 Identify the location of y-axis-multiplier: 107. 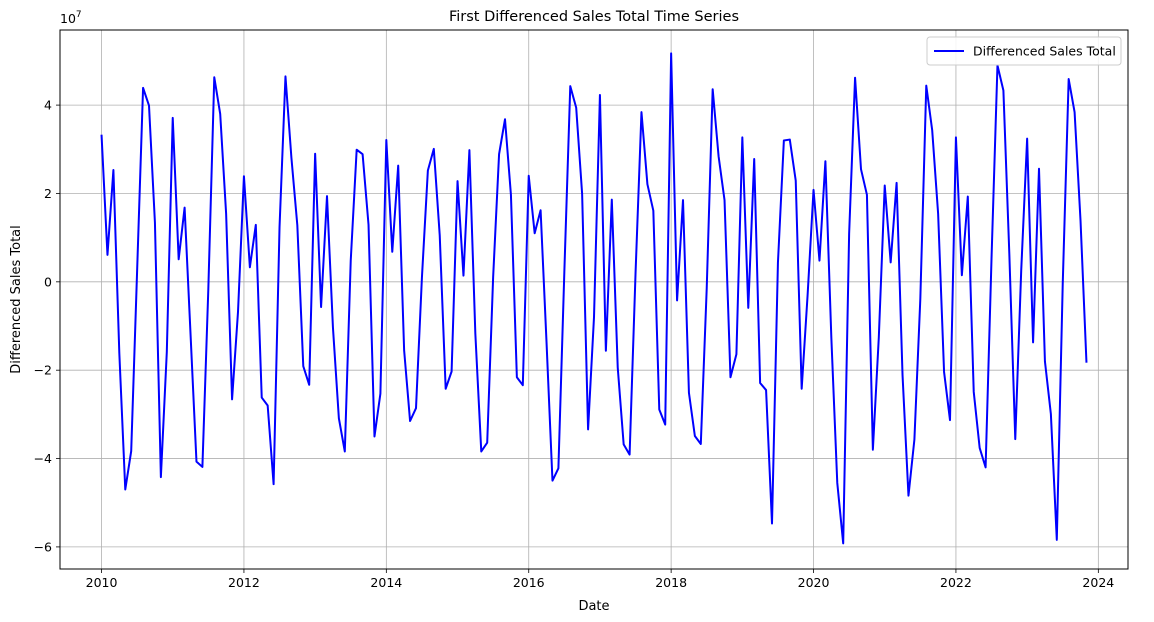
(71, 18).